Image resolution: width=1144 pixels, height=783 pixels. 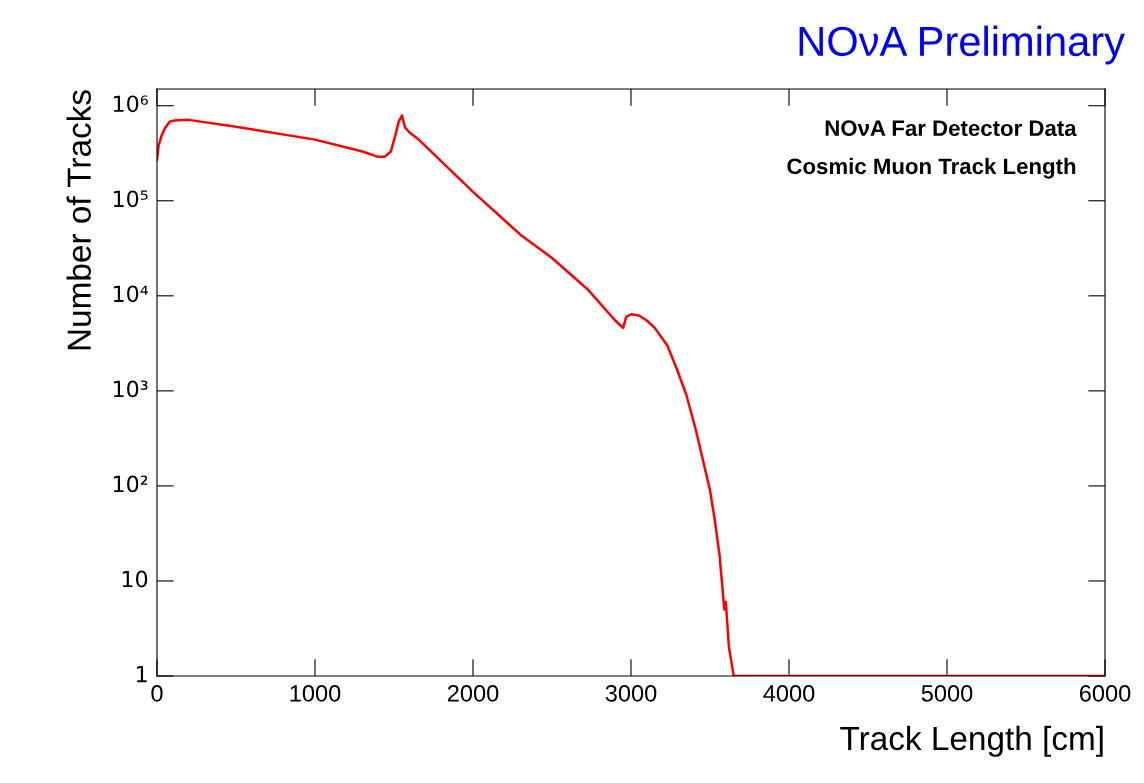 What do you see at coordinates (947, 693) in the screenshot?
I see `x-tick-label: 5000` at bounding box center [947, 693].